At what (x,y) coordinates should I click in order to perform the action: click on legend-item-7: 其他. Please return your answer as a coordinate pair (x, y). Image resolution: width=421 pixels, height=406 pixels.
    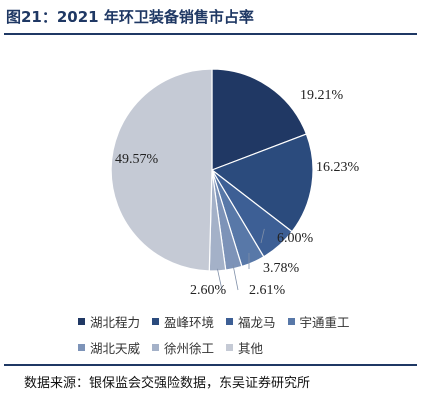
    Looking at the image, I should click on (244, 347).